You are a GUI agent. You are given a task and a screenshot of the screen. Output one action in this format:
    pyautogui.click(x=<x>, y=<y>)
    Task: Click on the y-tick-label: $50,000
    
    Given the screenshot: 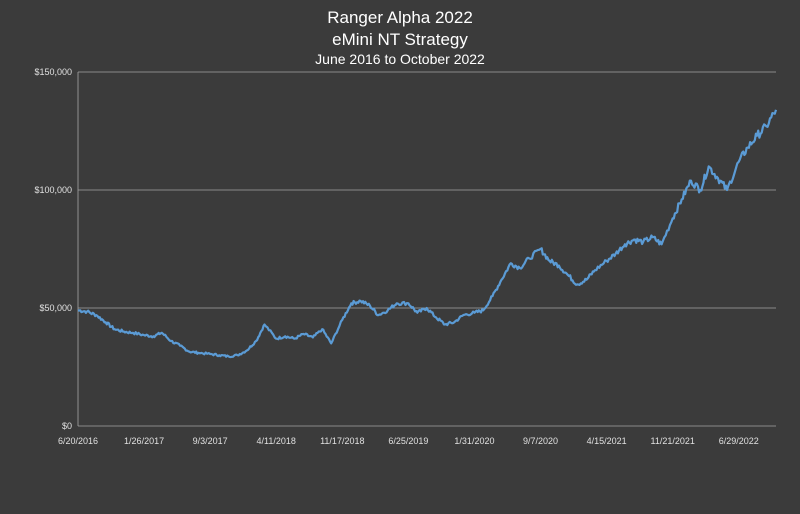 What is the action you would take?
    pyautogui.click(x=55, y=308)
    